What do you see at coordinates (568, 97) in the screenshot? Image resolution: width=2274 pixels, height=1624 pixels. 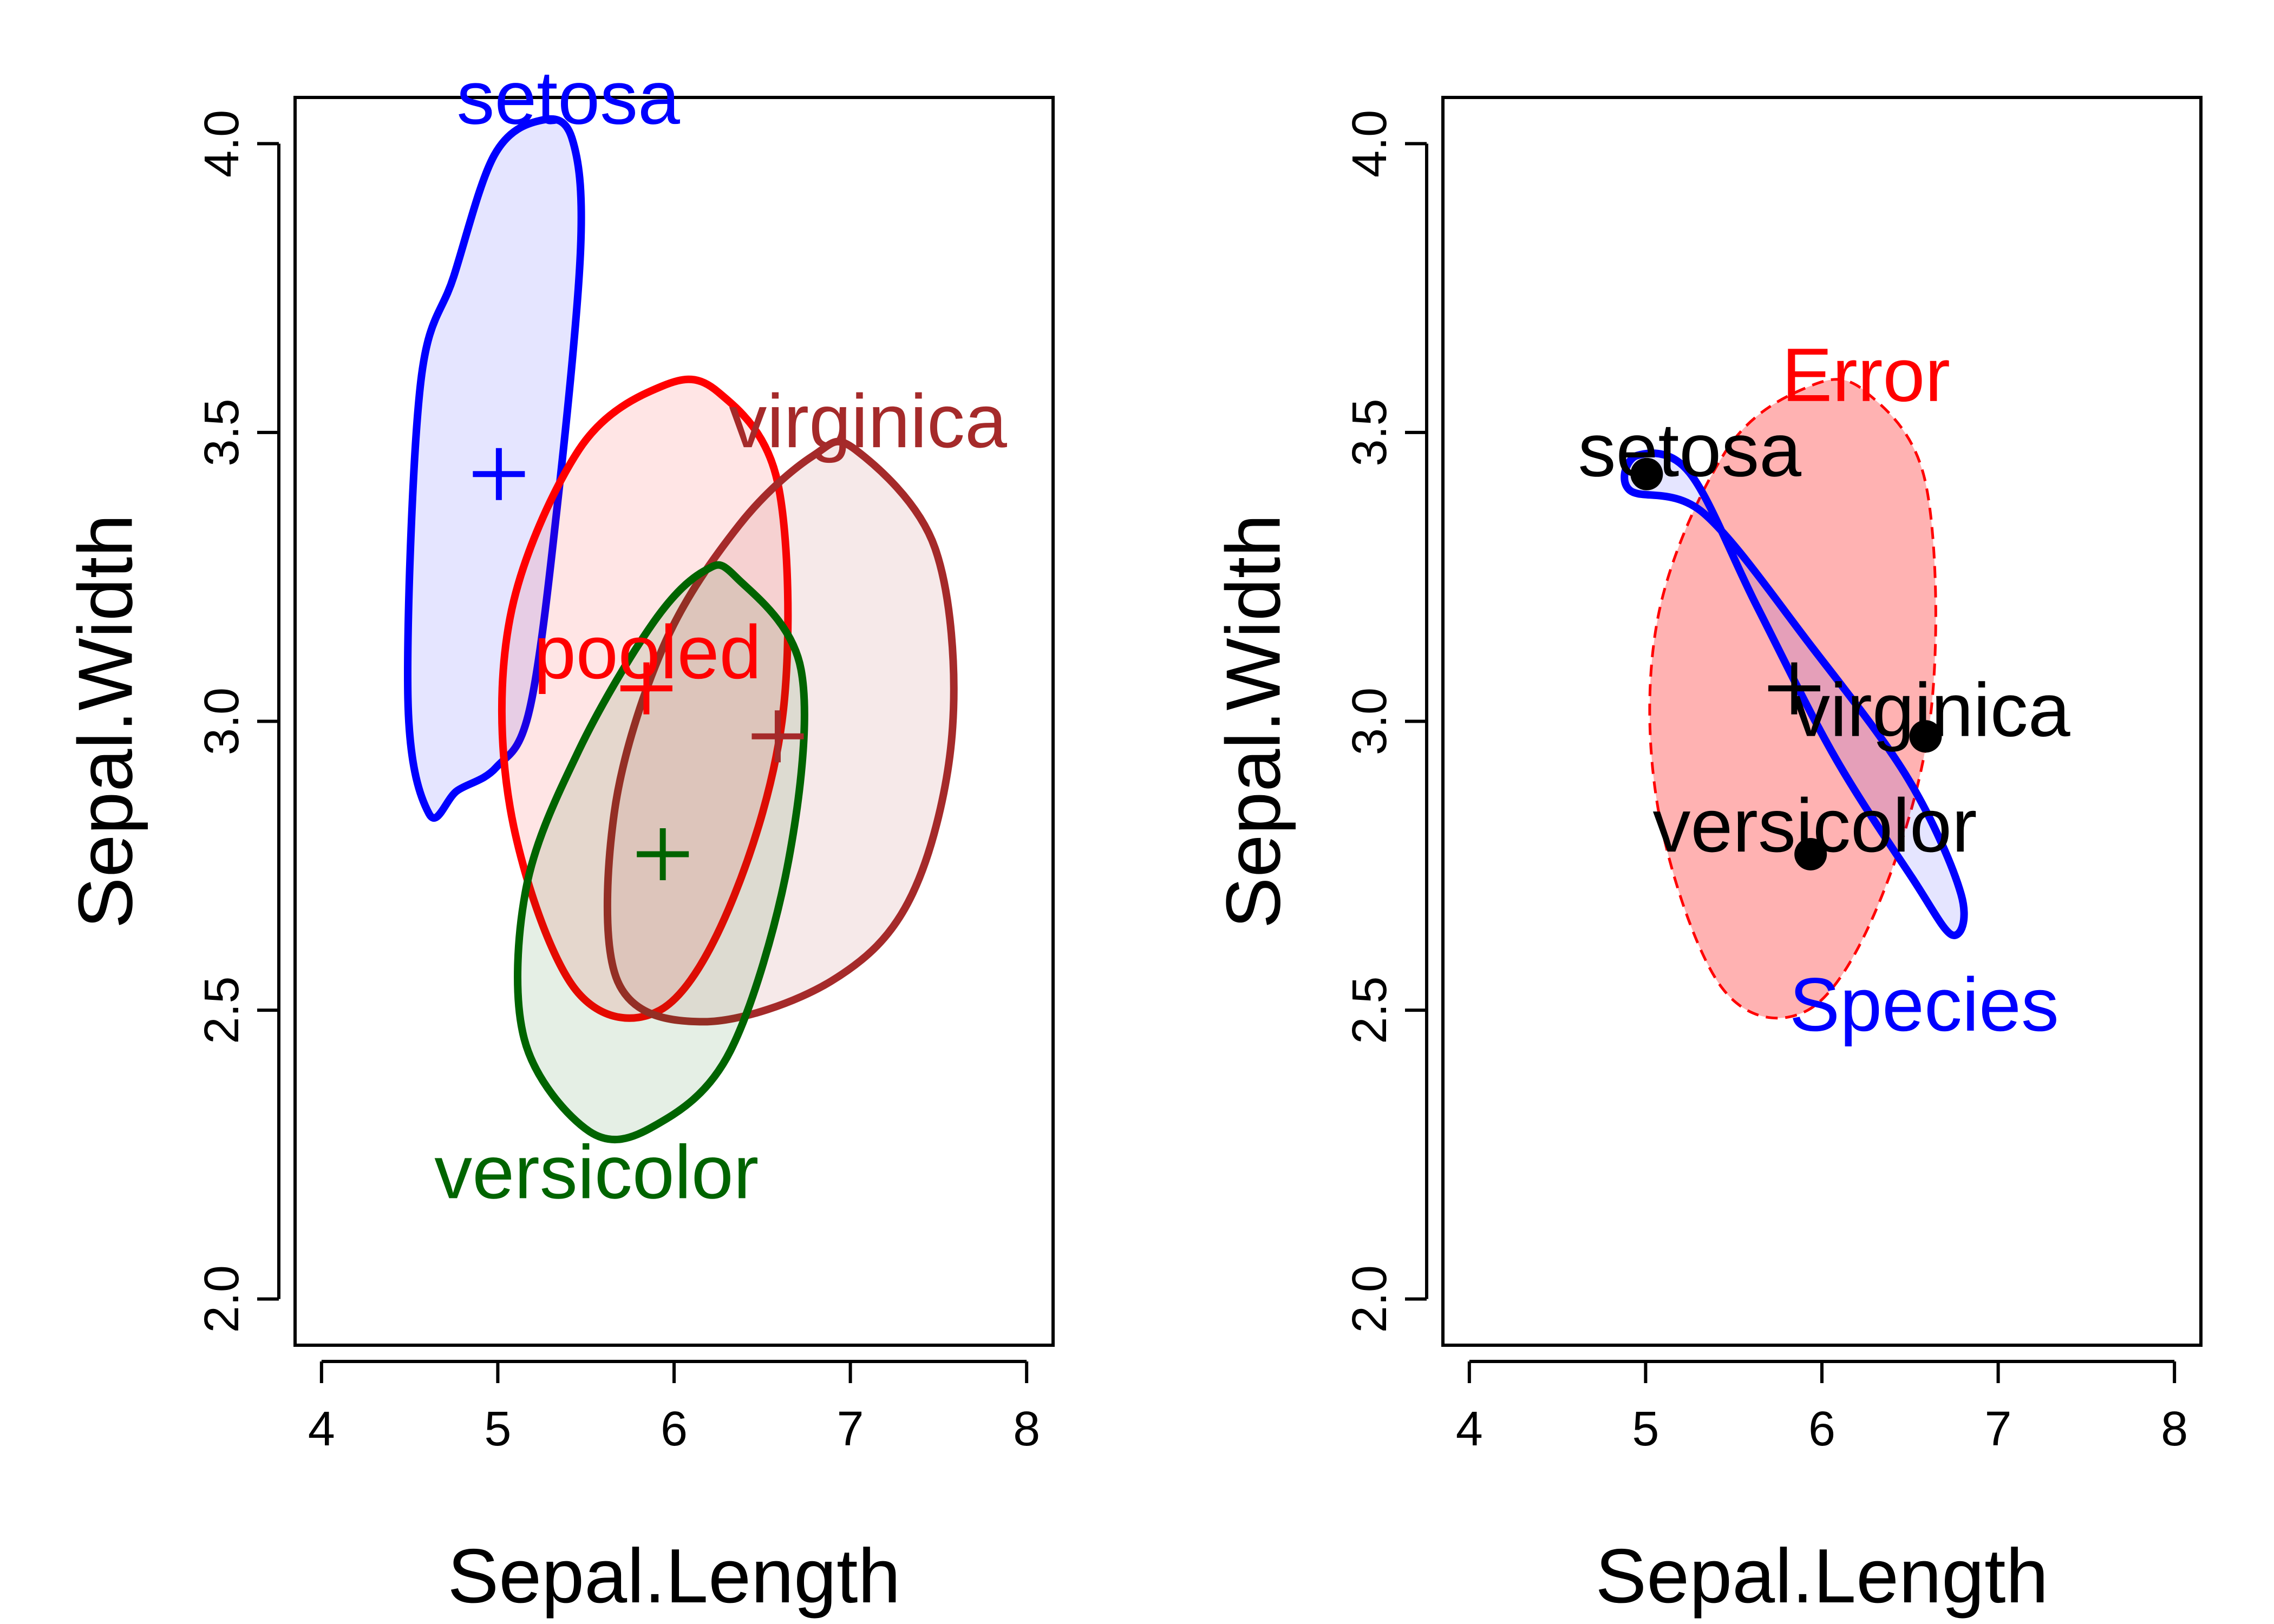 I see `label-setosa: setosa` at bounding box center [568, 97].